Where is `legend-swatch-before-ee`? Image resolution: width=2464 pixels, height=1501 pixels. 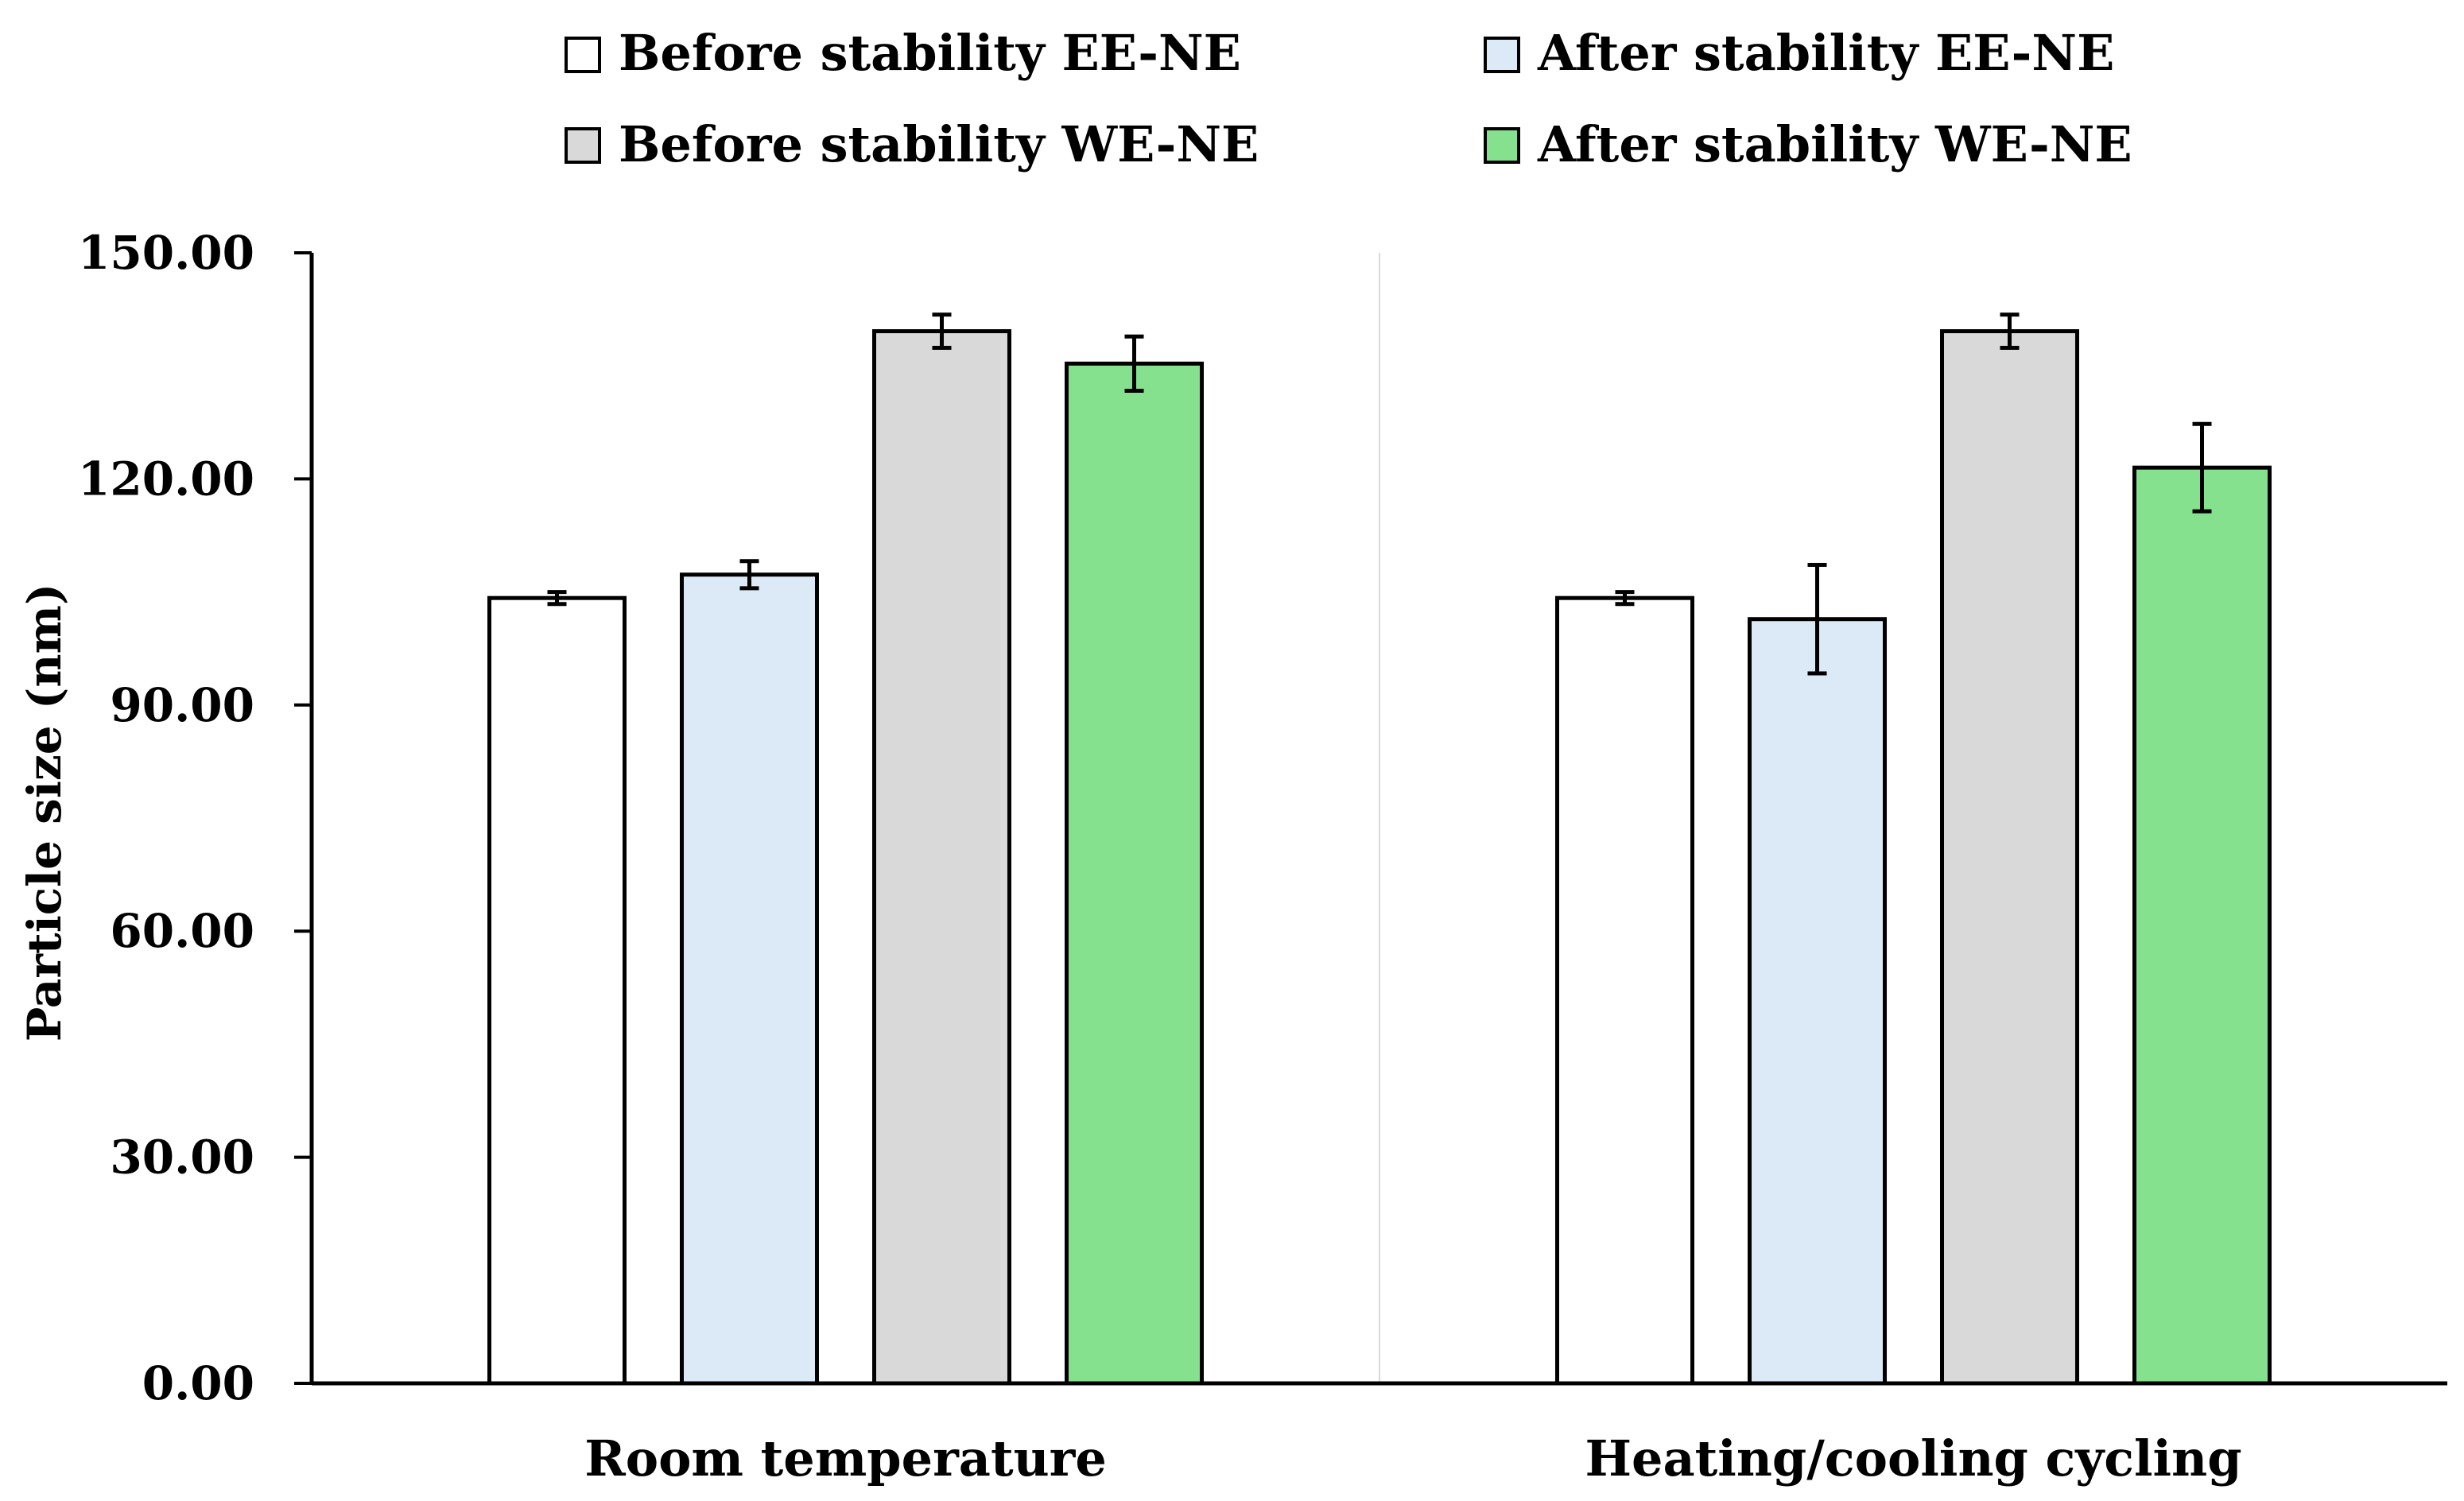
legend-swatch-before-ee is located at coordinates (583, 55).